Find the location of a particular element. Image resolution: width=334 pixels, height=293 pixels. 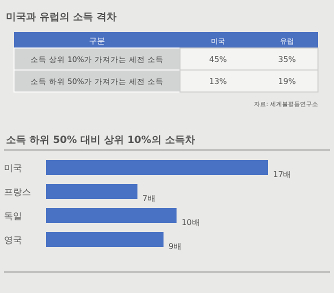

text: 구분 is located at coordinates (97, 41).